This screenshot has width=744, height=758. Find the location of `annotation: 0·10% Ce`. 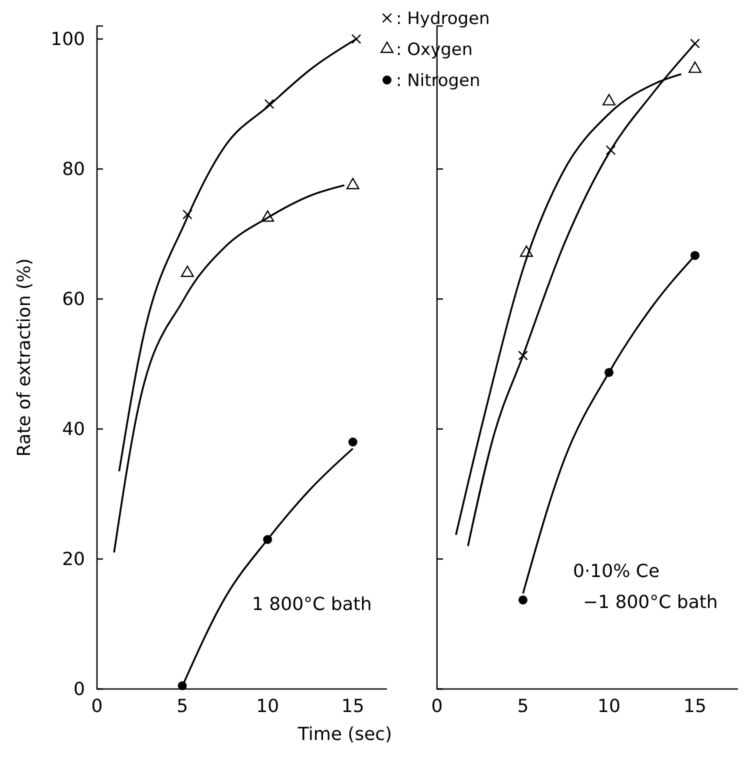

annotation: 0·10% Ce is located at coordinates (616, 571).